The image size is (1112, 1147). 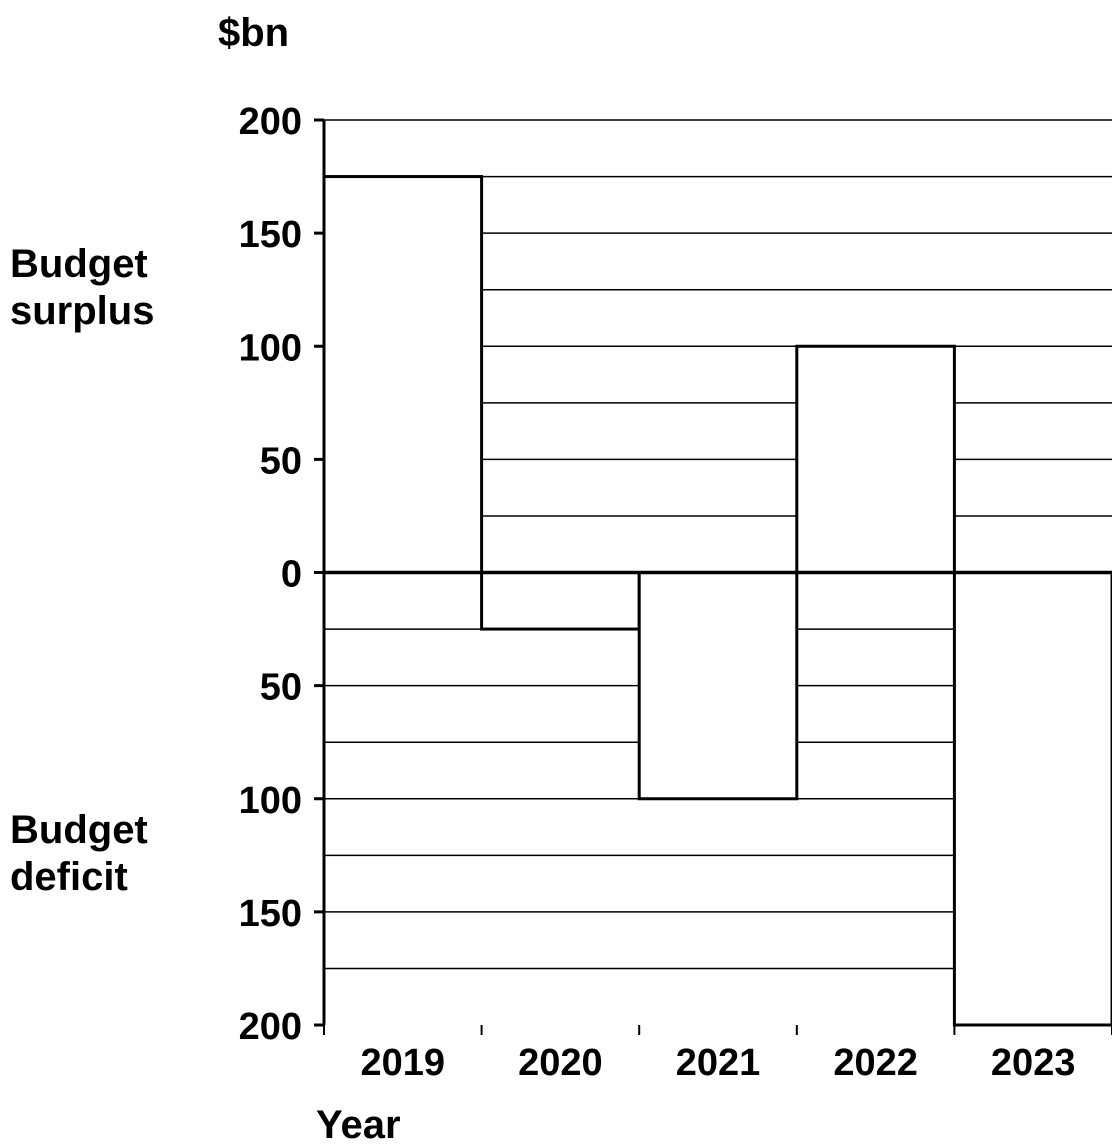 What do you see at coordinates (1033, 1063) in the screenshot?
I see `x-tick-label-2023: 2023` at bounding box center [1033, 1063].